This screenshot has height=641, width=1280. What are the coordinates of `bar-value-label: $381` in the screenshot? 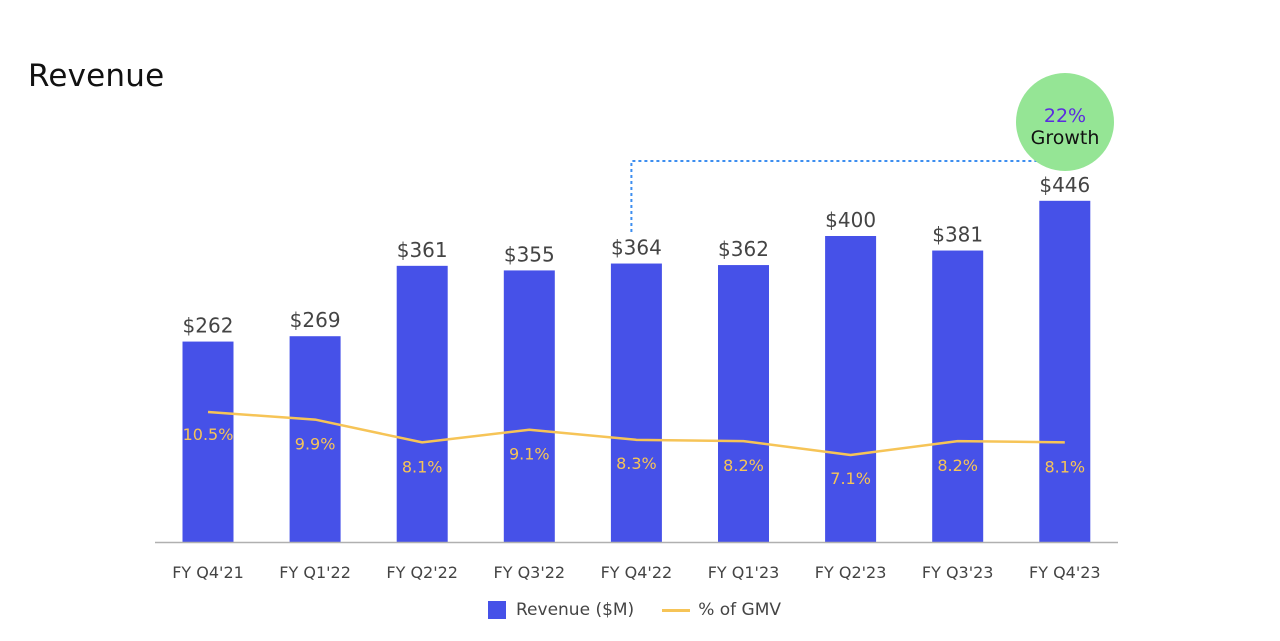 It's located at (957, 235).